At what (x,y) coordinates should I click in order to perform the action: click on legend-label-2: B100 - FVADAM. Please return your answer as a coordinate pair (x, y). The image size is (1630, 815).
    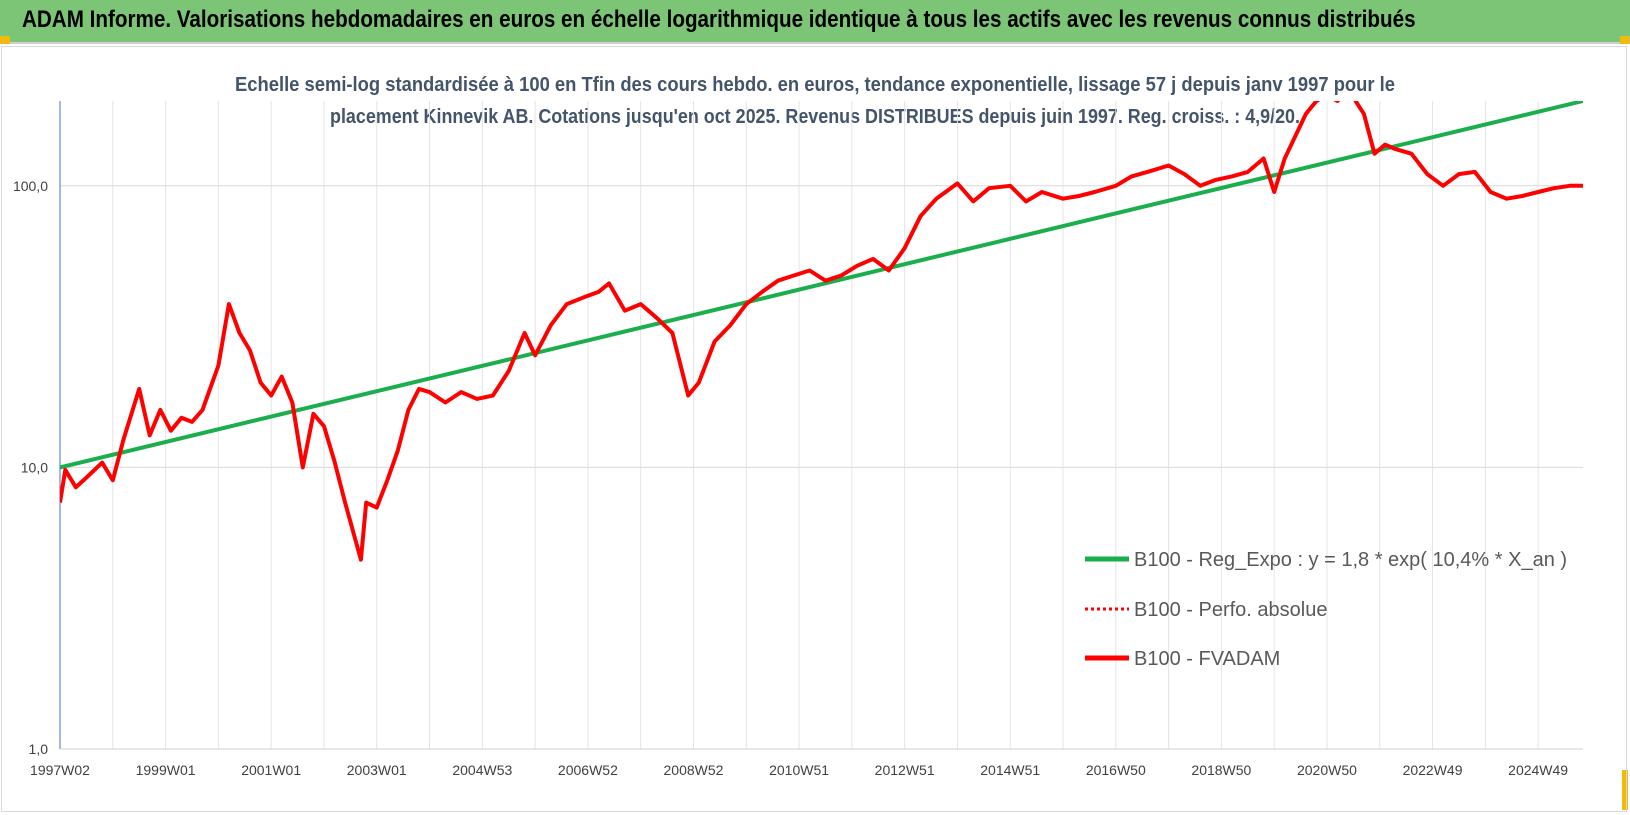
    Looking at the image, I should click on (1207, 659).